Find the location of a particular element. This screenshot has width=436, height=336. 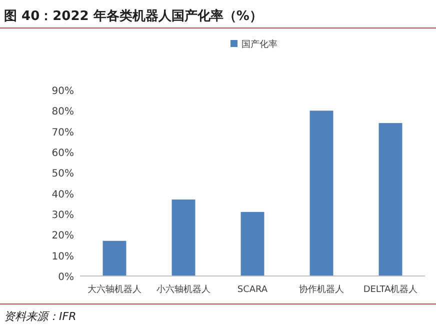

text: 资料来源：IFR is located at coordinates (40, 316).